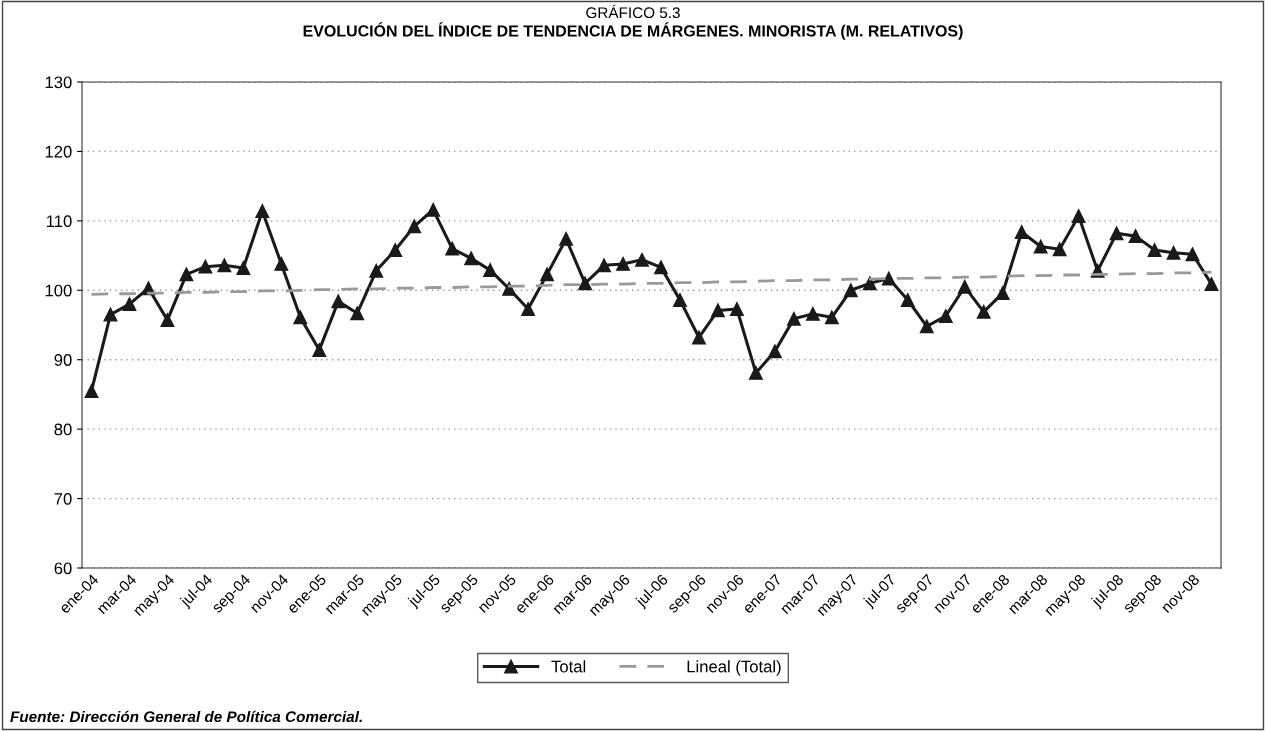 The height and width of the screenshot is (731, 1266). What do you see at coordinates (58, 82) in the screenshot?
I see `y-tick-label: 130` at bounding box center [58, 82].